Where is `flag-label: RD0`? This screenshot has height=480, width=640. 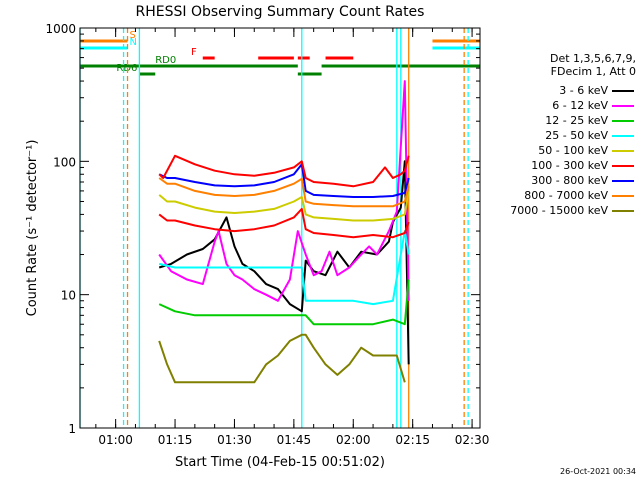
flag-label: RD0 is located at coordinates (165, 60).